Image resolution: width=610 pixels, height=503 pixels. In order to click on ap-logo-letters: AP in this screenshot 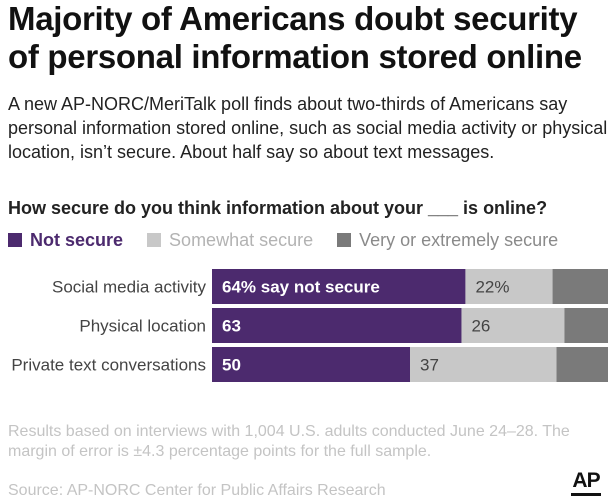, I will do `click(586, 480)`.